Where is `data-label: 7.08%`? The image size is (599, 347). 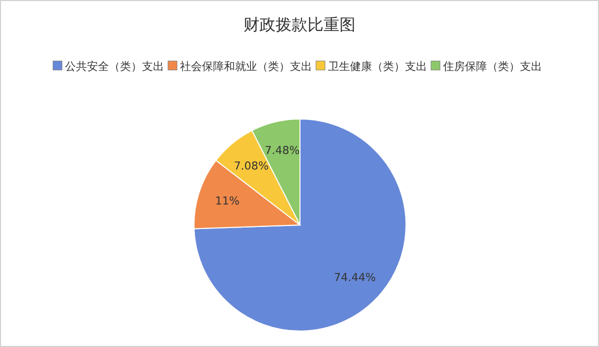
data-label: 7.08% is located at coordinates (251, 165).